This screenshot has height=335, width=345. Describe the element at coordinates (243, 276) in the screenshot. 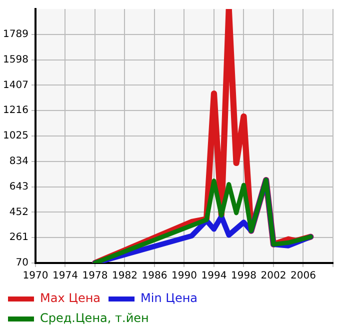

I see `x-tick-label: 1998` at that location.